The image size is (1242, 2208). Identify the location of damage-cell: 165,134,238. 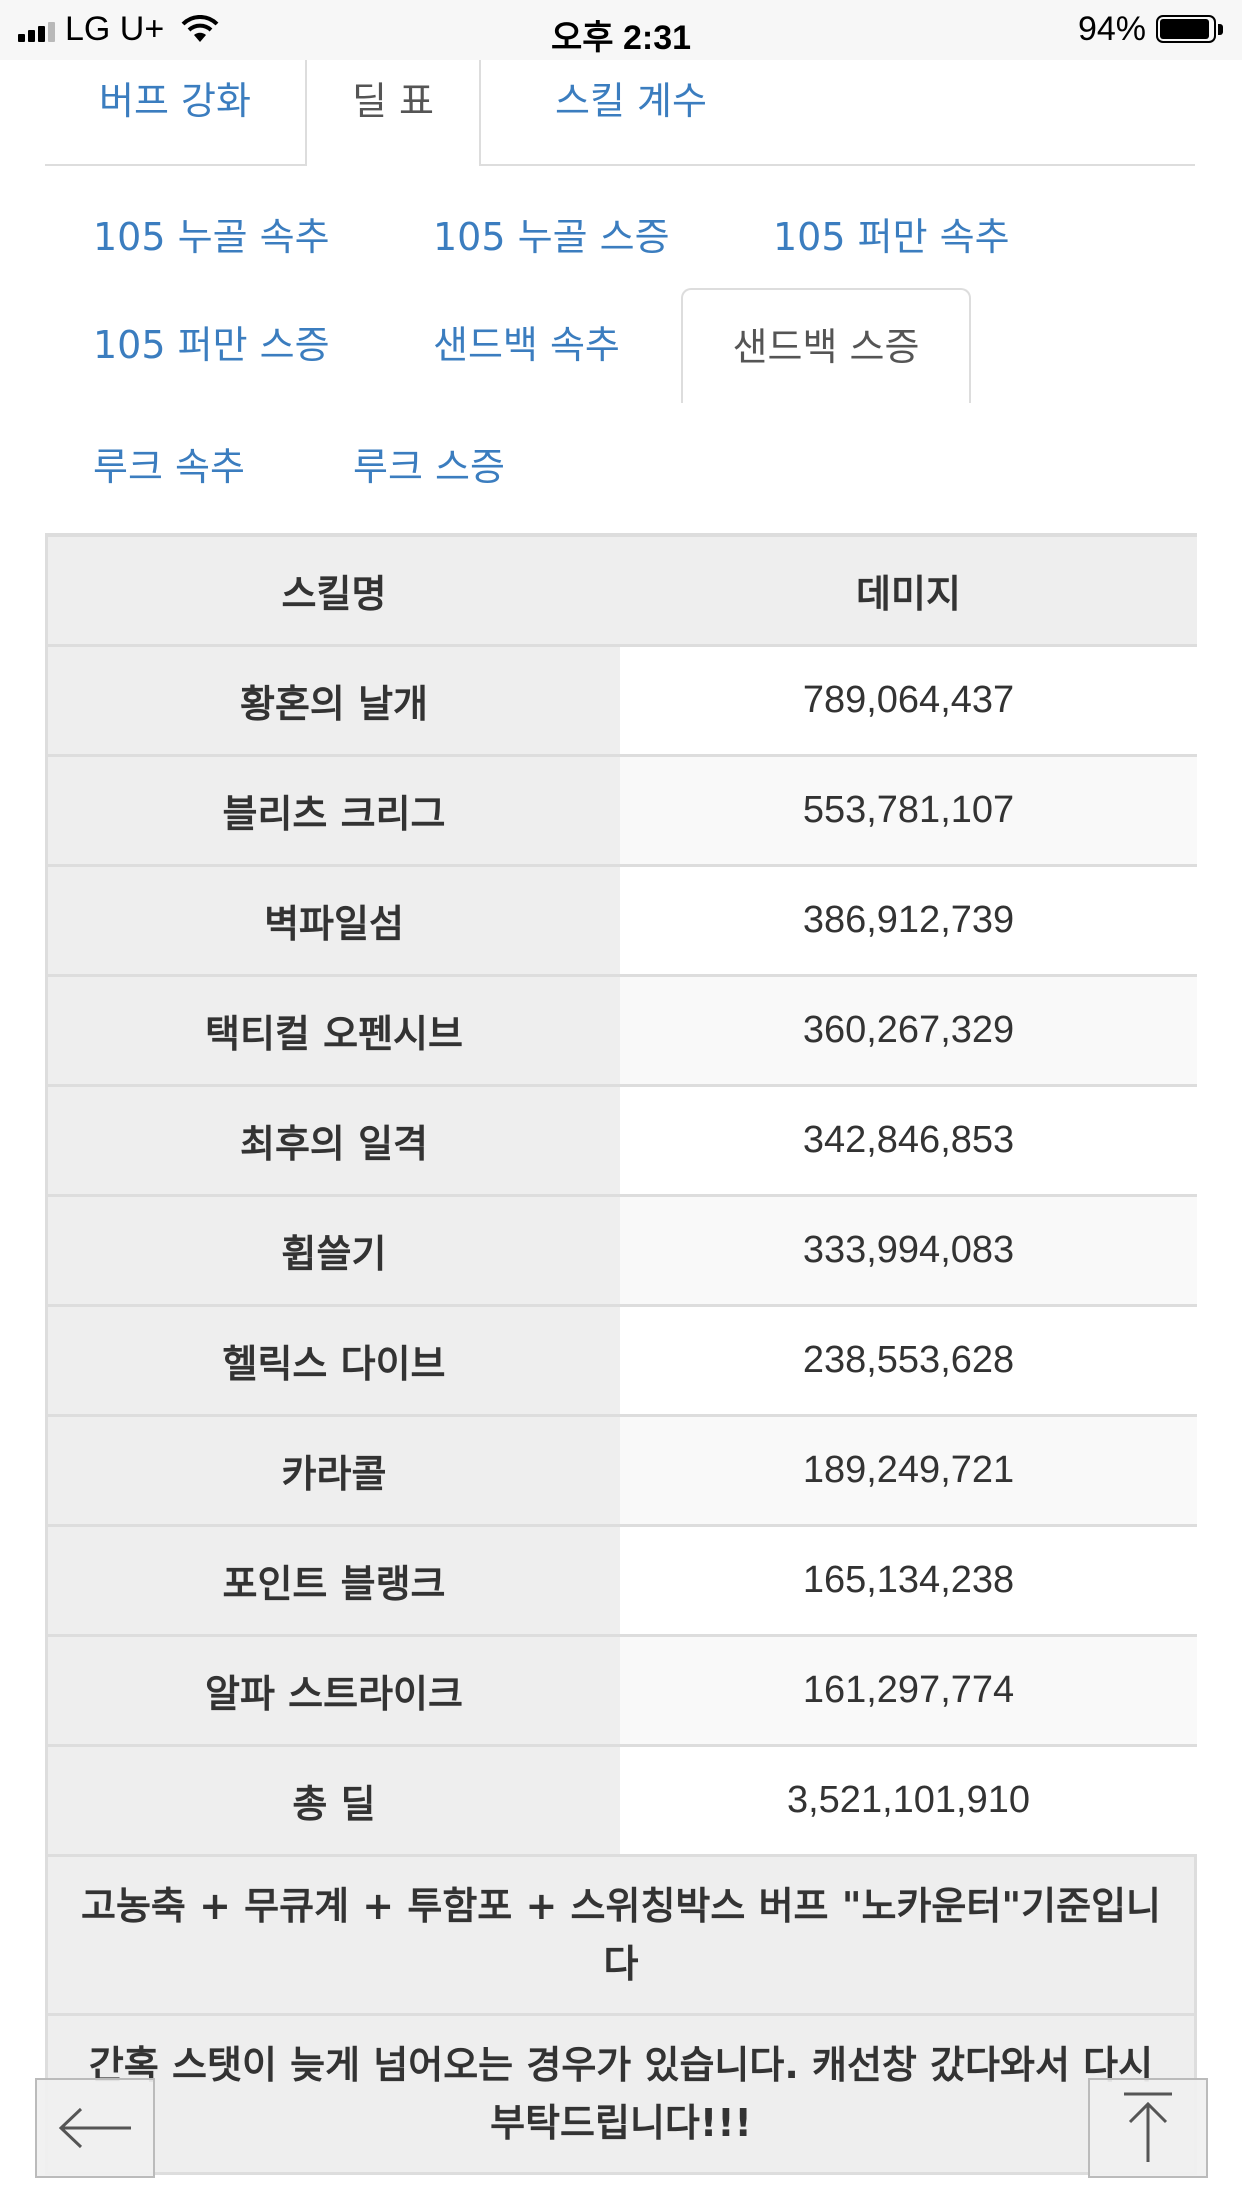
(908, 1580).